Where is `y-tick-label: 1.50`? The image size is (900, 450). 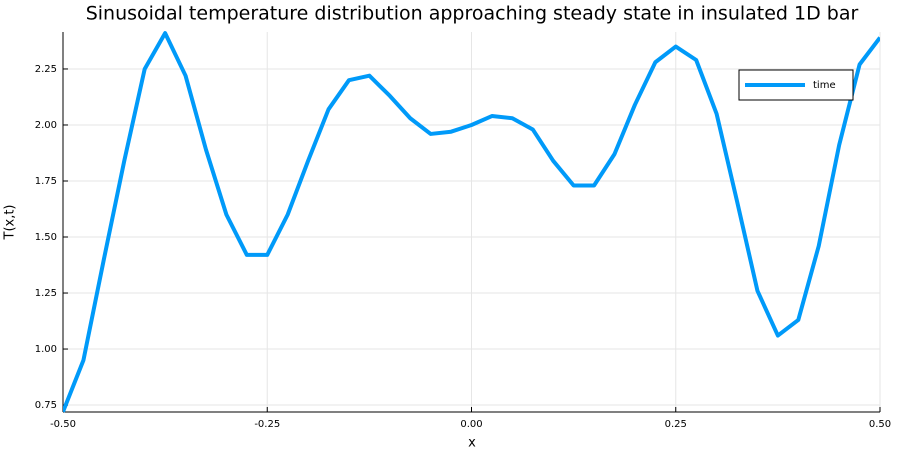 y-tick-label: 1.50 is located at coordinates (46, 237).